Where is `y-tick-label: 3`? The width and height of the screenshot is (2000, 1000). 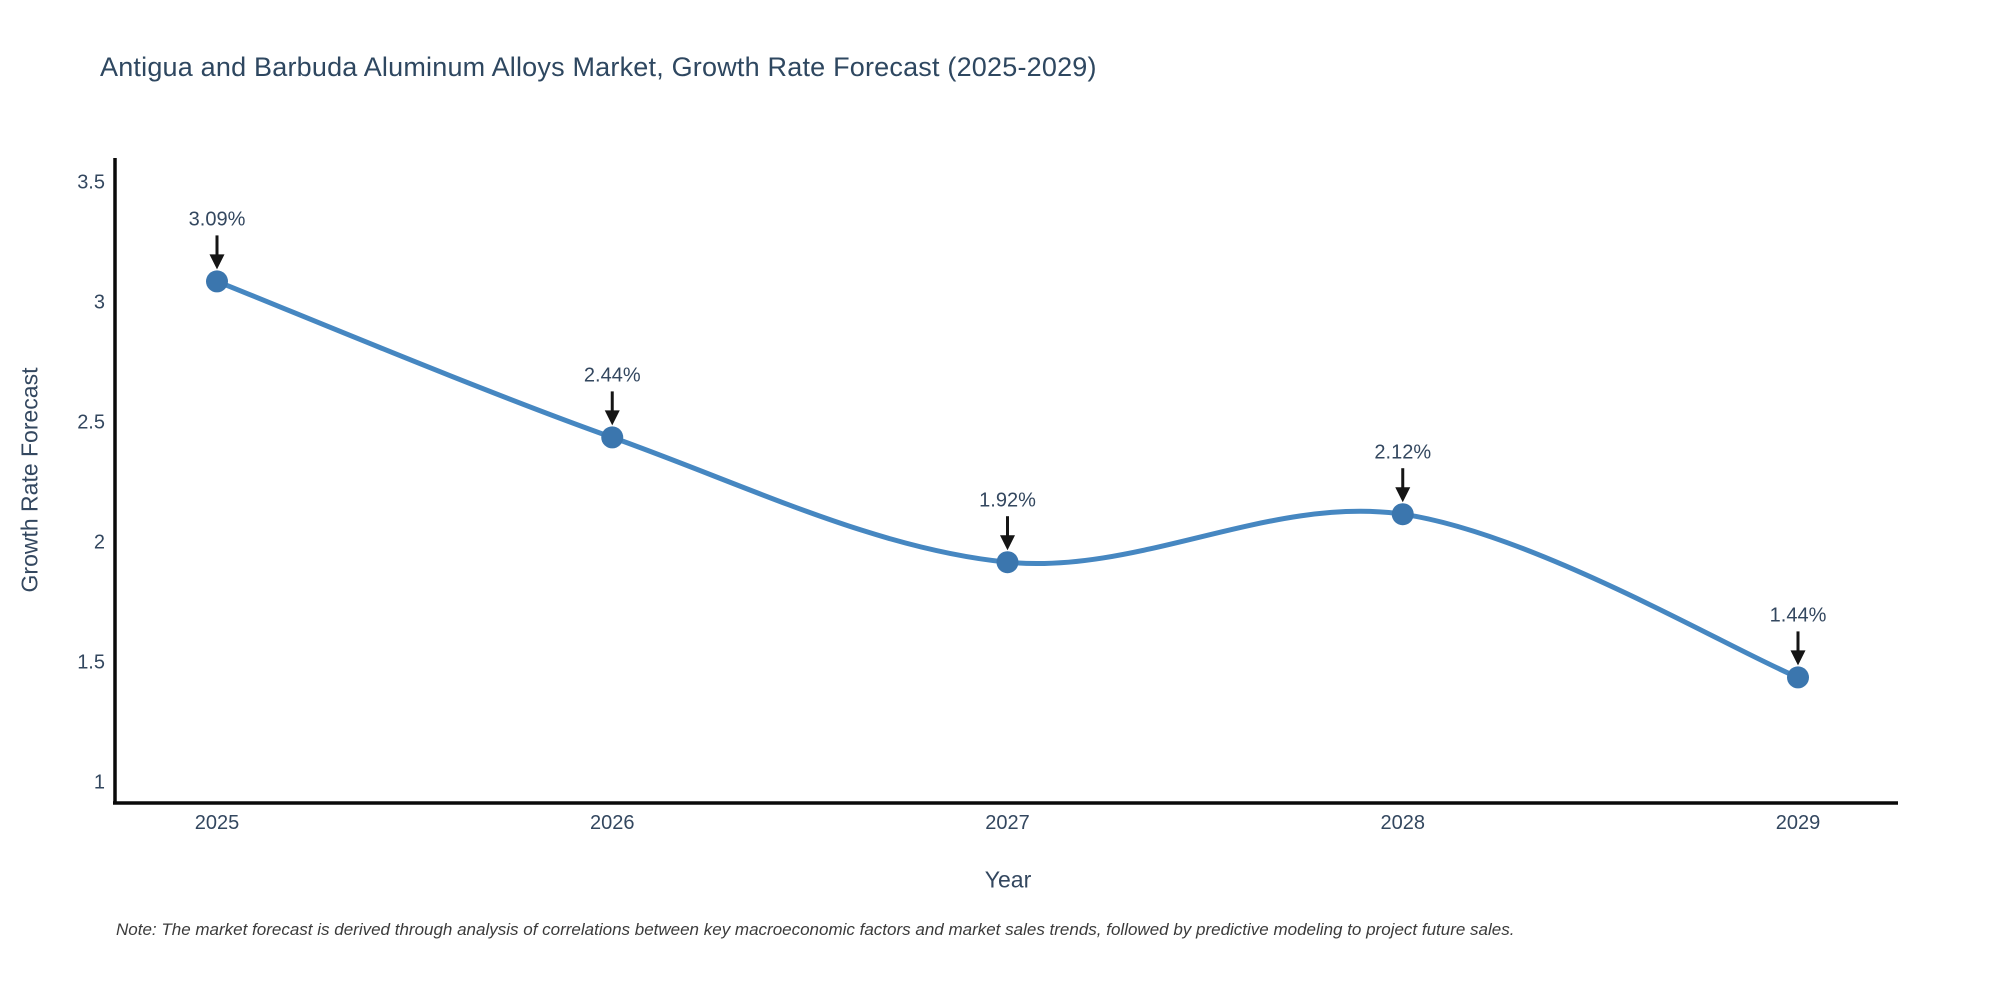
y-tick-label: 3 is located at coordinates (99, 302).